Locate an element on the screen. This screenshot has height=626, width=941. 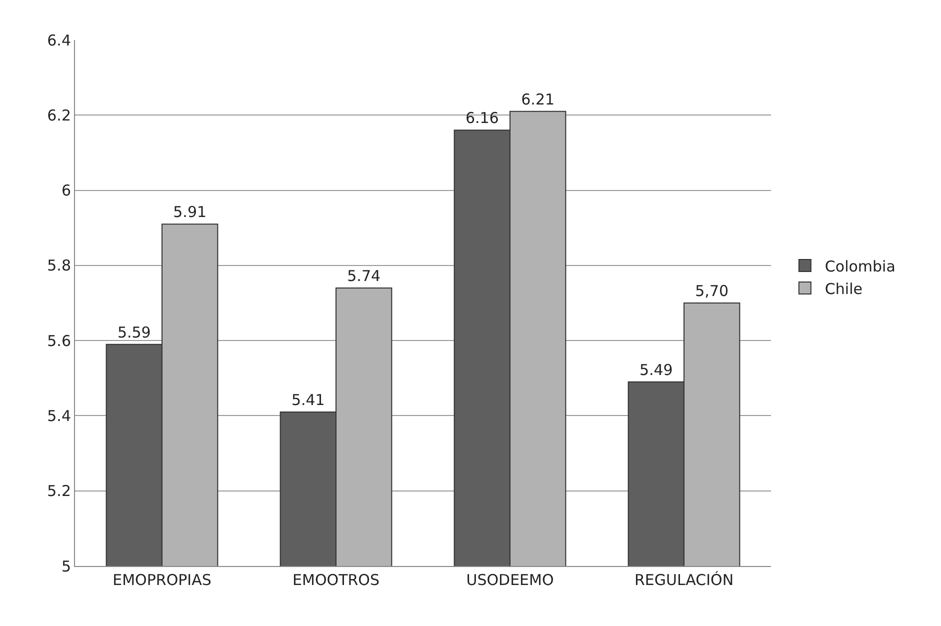
data-label: 5,70 is located at coordinates (712, 291).